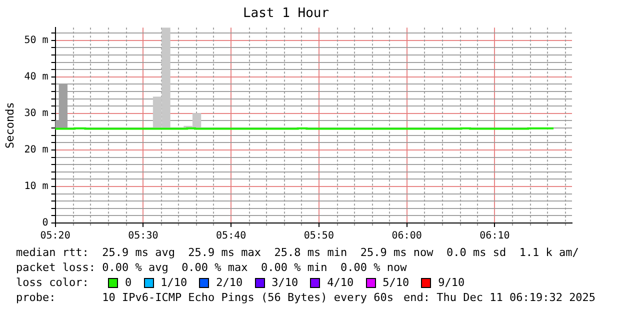 The height and width of the screenshot is (310, 617). What do you see at coordinates (298, 252) in the screenshot?
I see `text: median rtt: 25.9 ms avg 25.9 ms max 25.8 ms min 25.9 ms now 0.0 ms sd 1.1 k am/` at bounding box center [298, 252].